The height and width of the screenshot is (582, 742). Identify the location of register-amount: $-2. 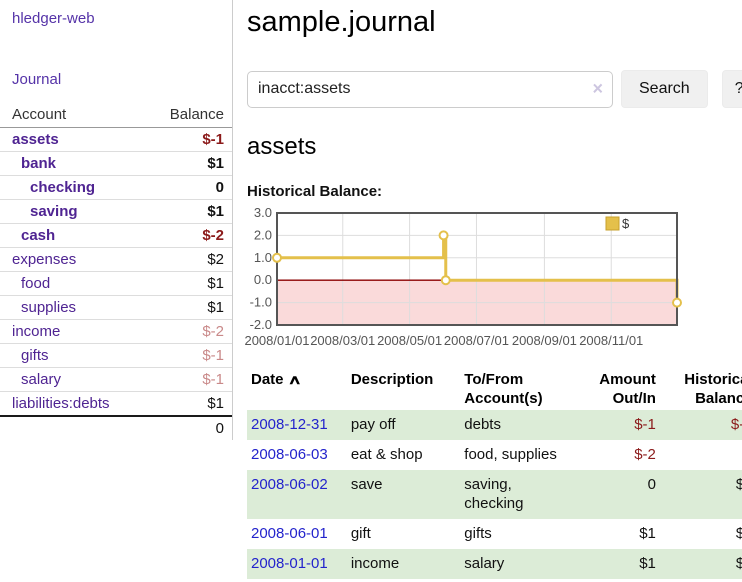
(645, 454).